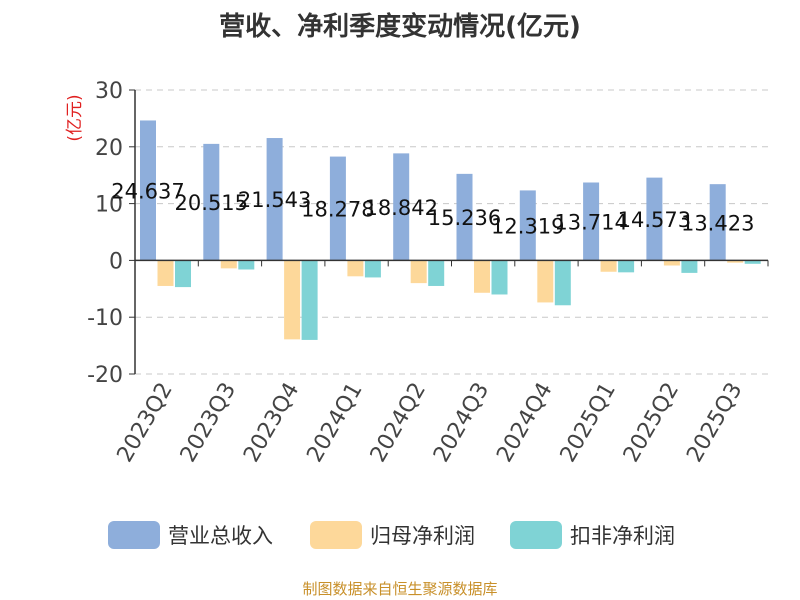  Describe the element at coordinates (334, 423) in the screenshot. I see `x-tick-label: 2024Q1` at that location.